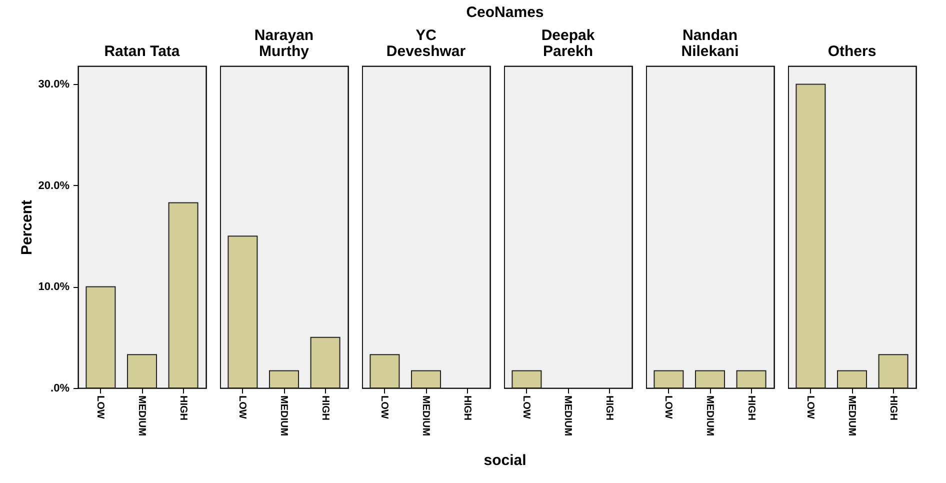  I want to click on text: social, so click(505, 460).